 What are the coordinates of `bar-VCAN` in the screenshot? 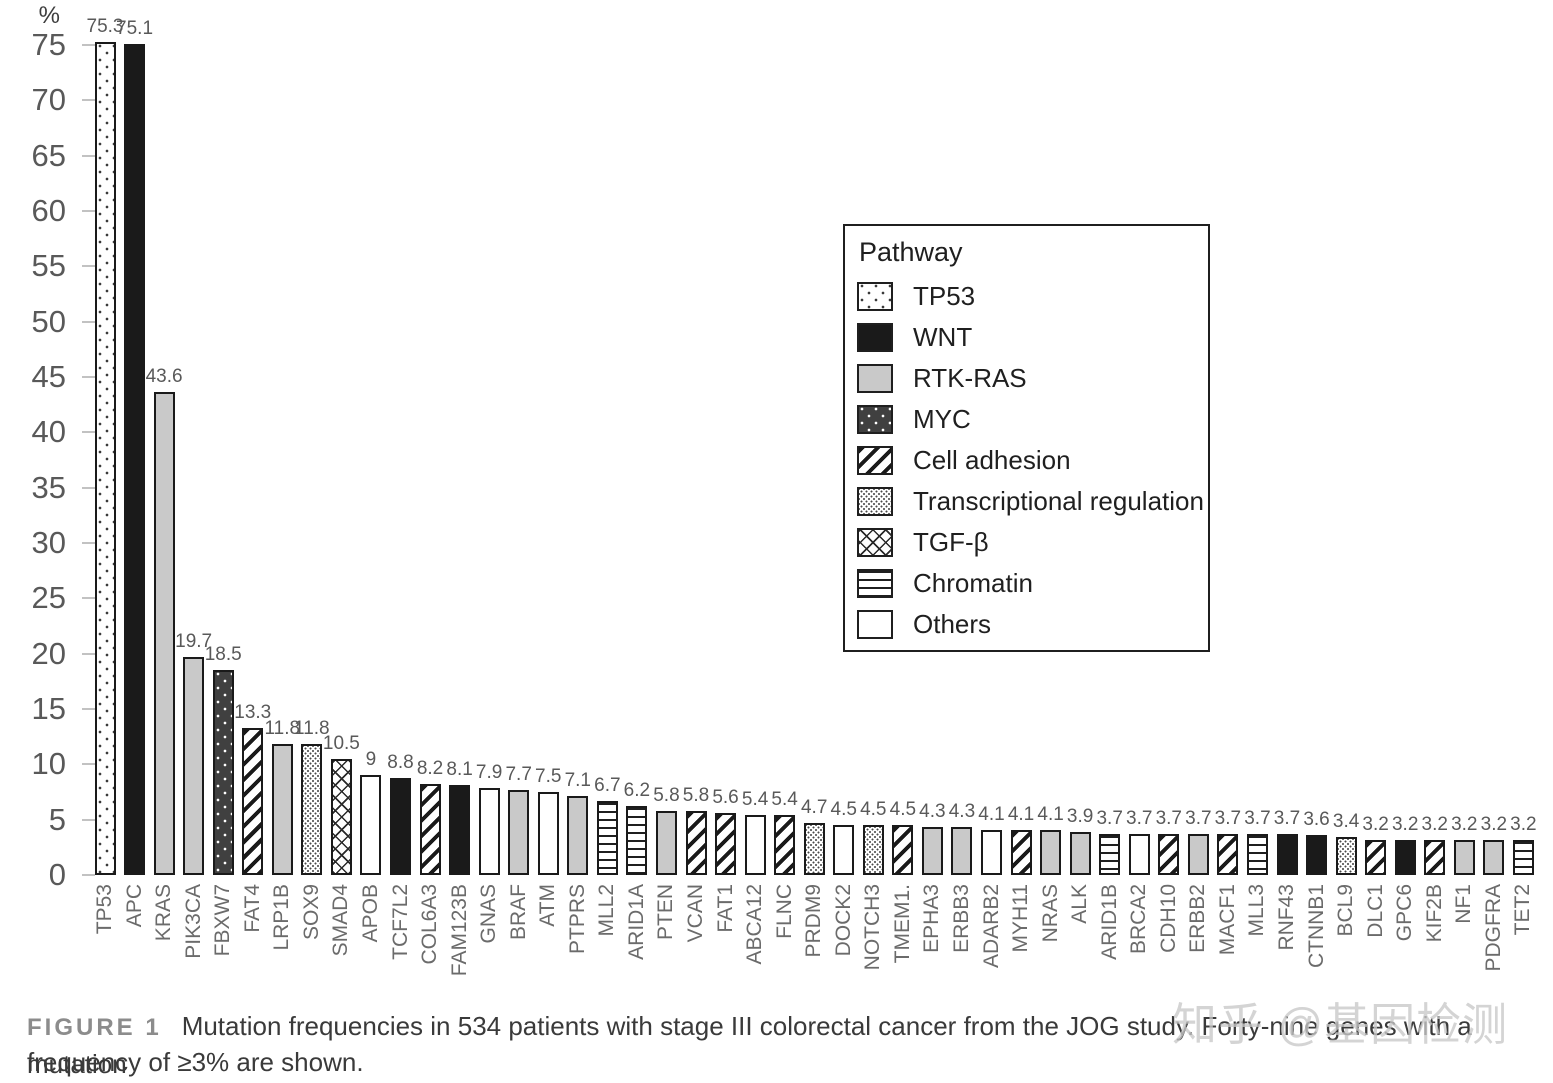 It's located at (696, 842).